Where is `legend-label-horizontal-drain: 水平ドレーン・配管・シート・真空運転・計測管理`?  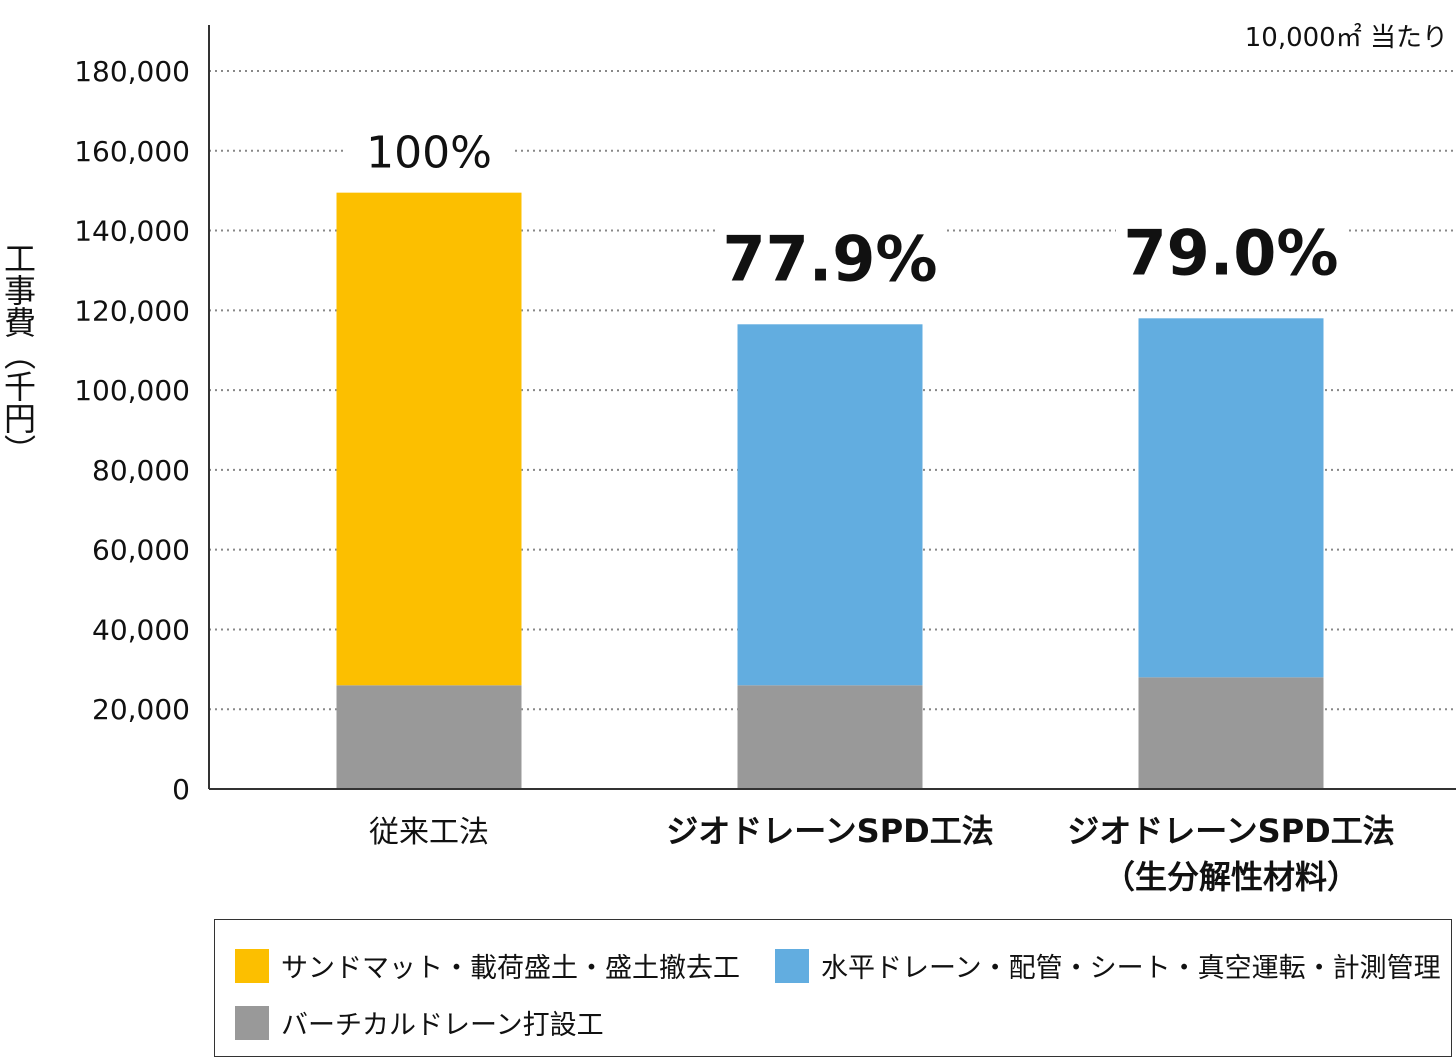 legend-label-horizontal-drain: 水平ドレーン・配管・シート・真空運転・計測管理 is located at coordinates (1131, 968).